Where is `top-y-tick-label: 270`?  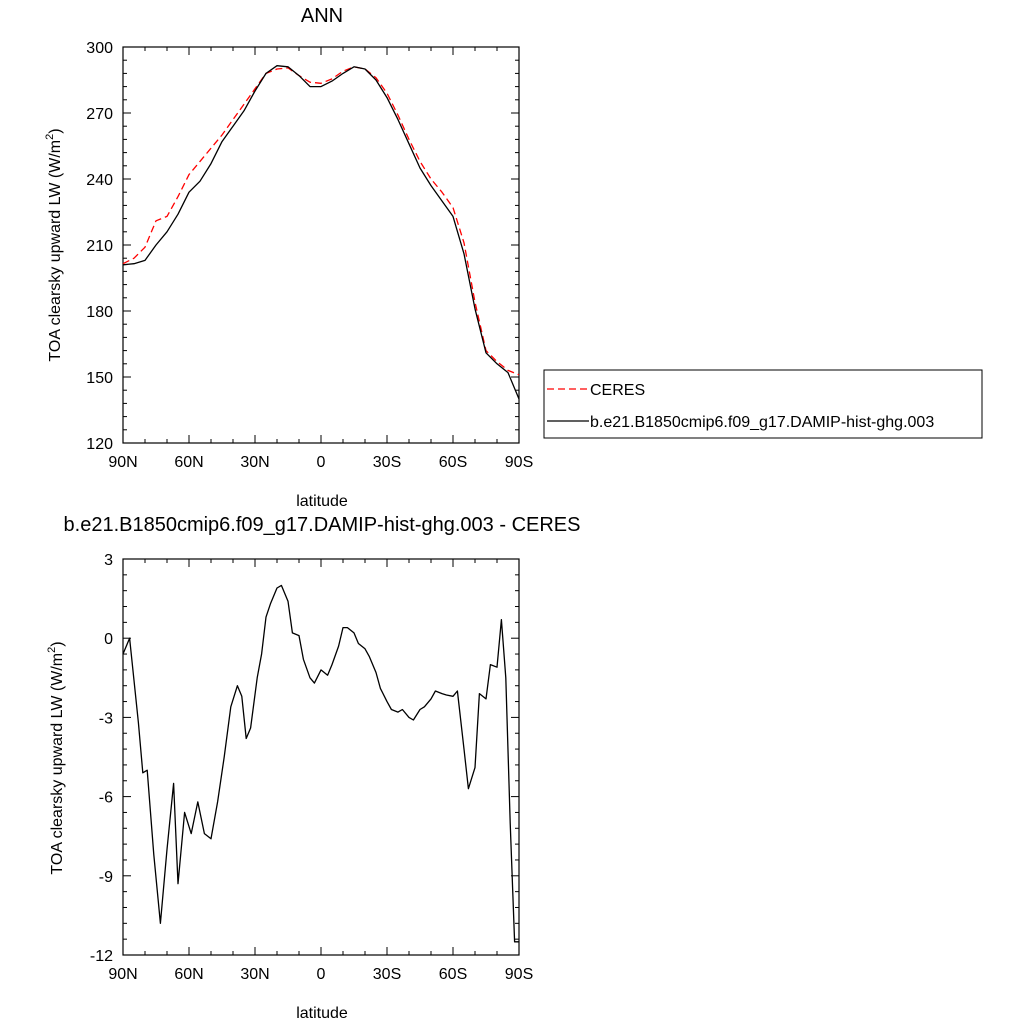
top-y-tick-label: 270 is located at coordinates (99, 114).